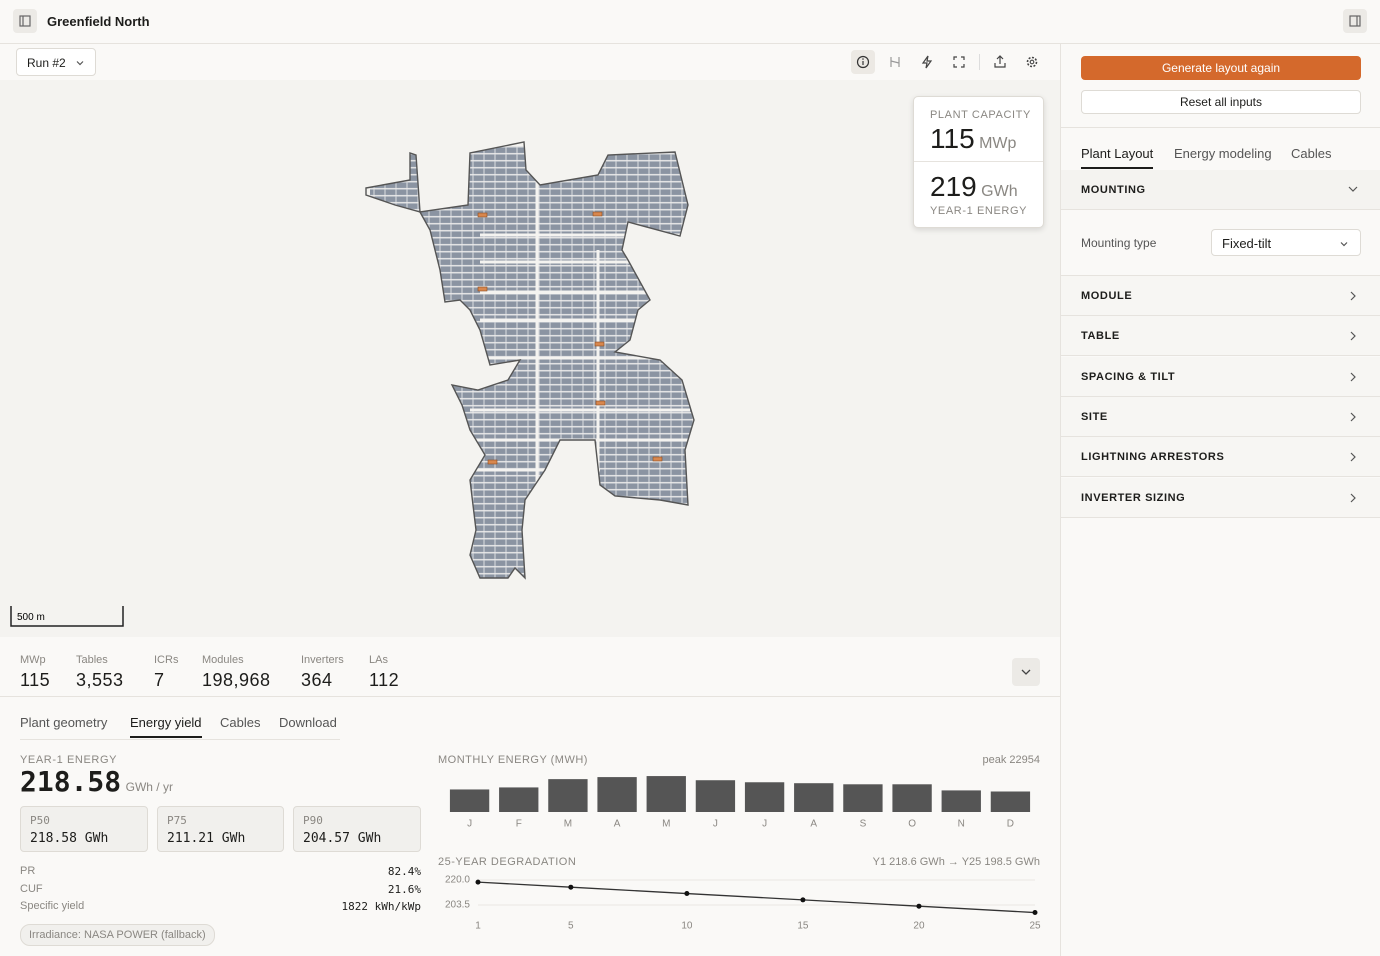  Describe the element at coordinates (927, 62) in the screenshot. I see `power-button` at that location.